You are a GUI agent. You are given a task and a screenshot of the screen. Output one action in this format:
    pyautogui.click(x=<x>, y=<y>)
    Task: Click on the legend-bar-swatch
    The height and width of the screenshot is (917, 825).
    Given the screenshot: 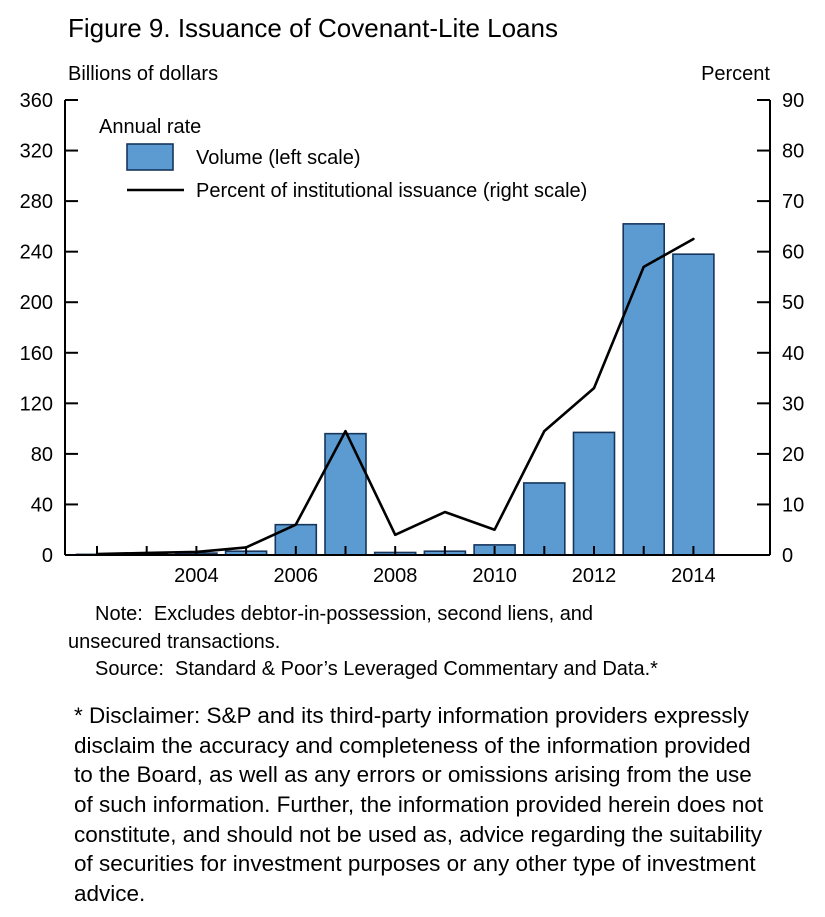 What is the action you would take?
    pyautogui.click(x=150, y=157)
    